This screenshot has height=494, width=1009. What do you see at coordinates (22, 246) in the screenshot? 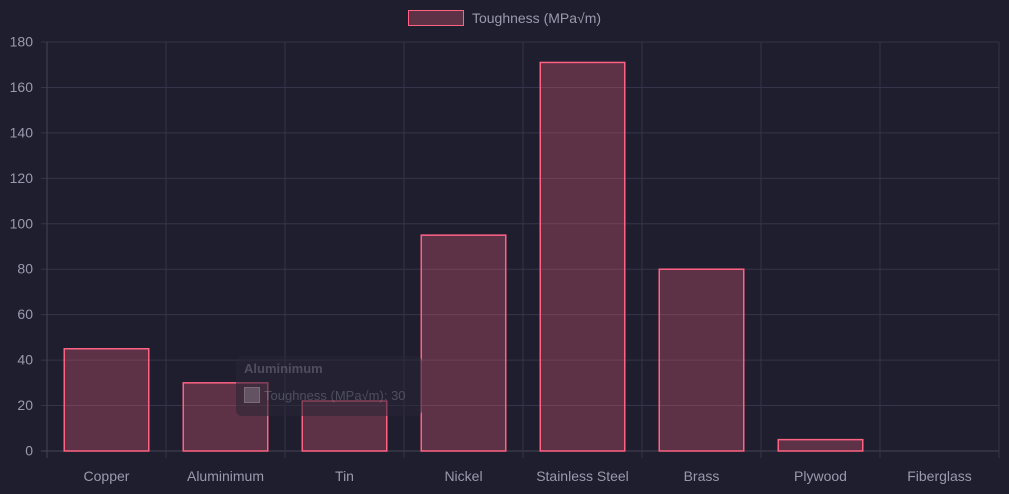
I see `y-axis-ticks: 0 20 40 60 80 100 120 140 160 180` at bounding box center [22, 246].